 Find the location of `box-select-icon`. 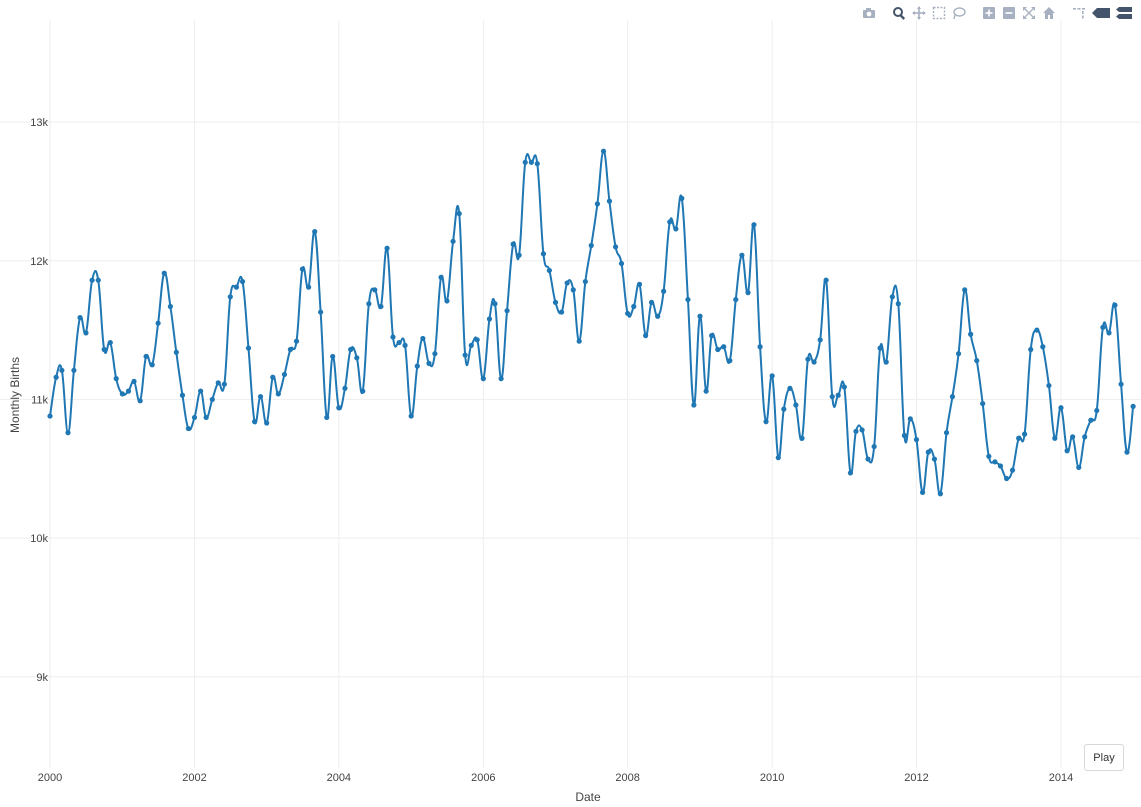

box-select-icon is located at coordinates (939, 13).